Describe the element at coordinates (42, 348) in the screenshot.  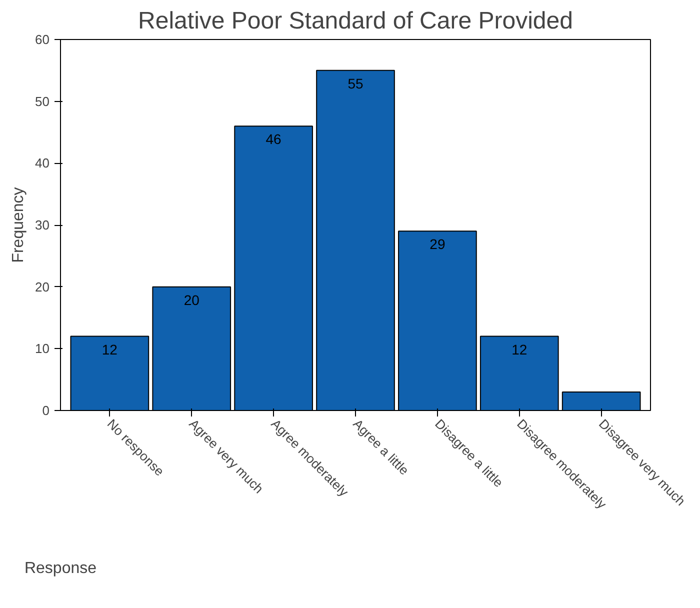
I see `y-tick-label: 10` at that location.